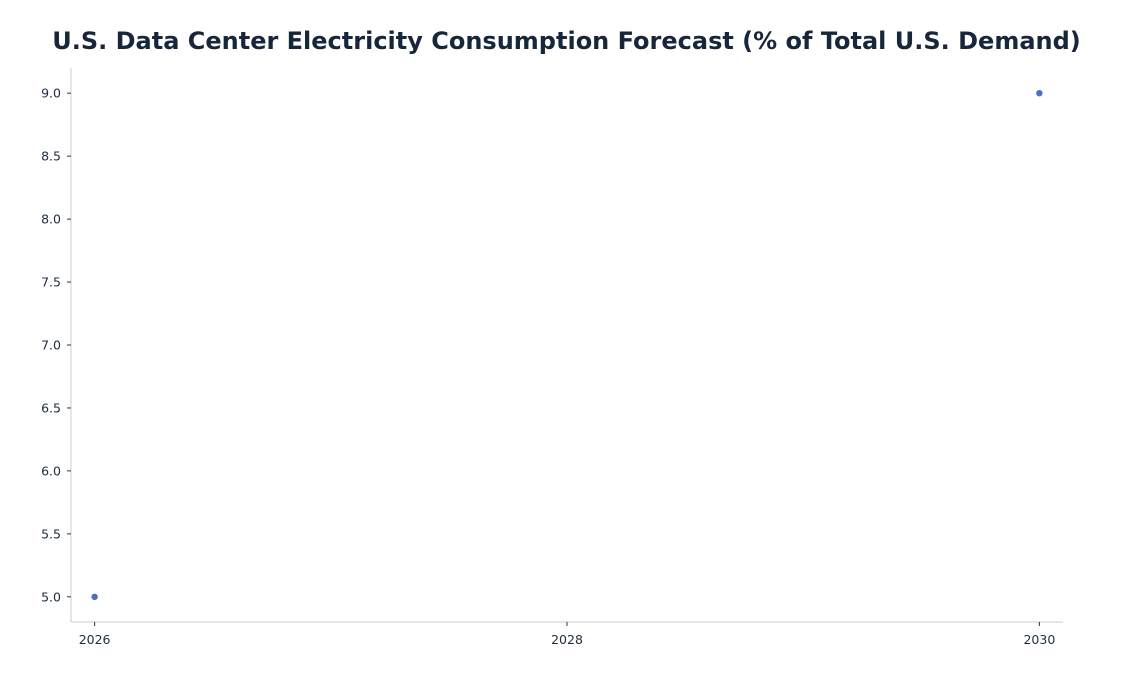 The width and height of the screenshot is (1133, 676). I want to click on y-tick-label: 7.0, so click(51, 345).